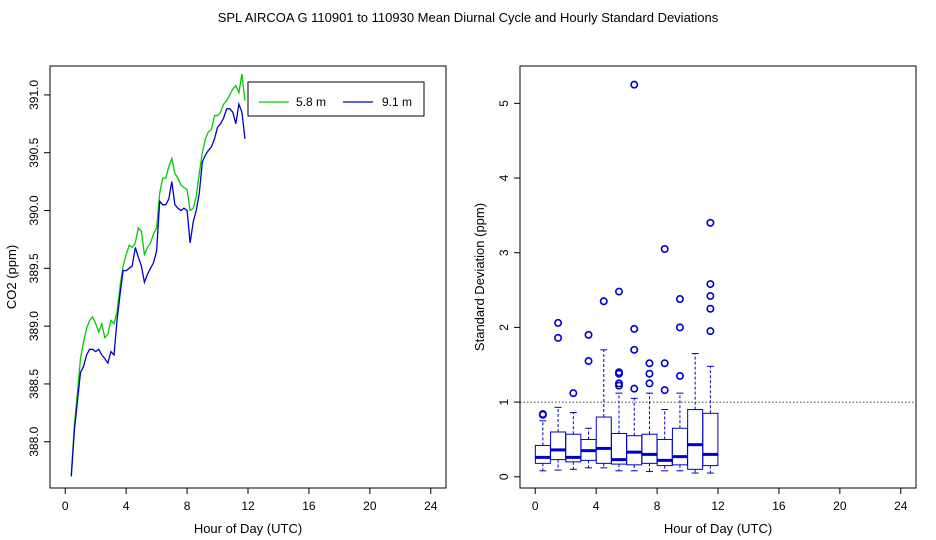 This screenshot has width=936, height=540. I want to click on left-y-tick-label: 390.0, so click(34, 210).